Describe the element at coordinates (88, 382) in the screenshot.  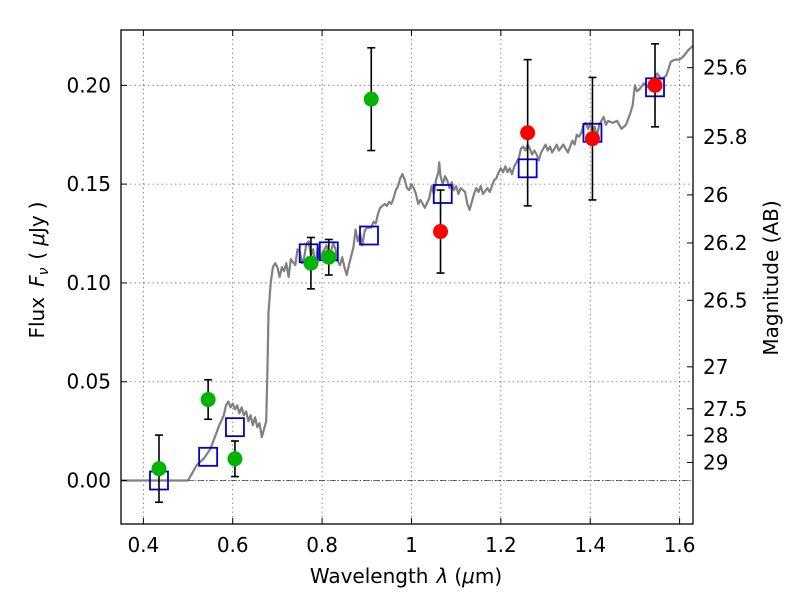
I see `y-tick-label: 0.05` at that location.